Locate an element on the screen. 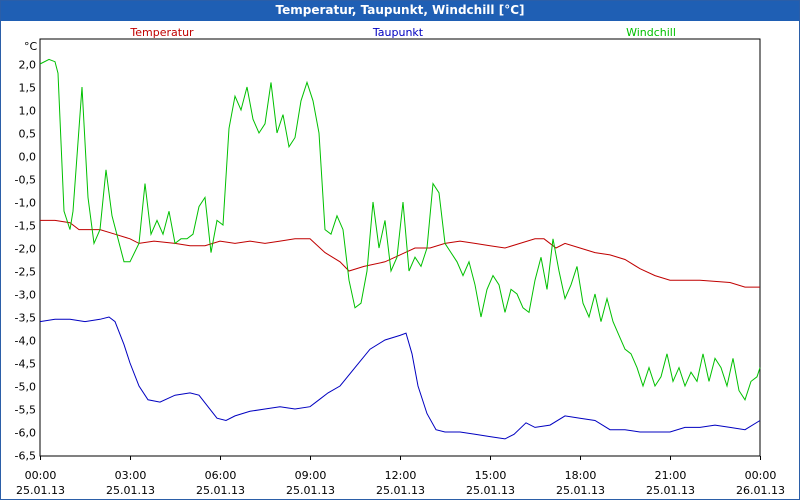  y-tick-label: 0,5 is located at coordinates (28, 134).